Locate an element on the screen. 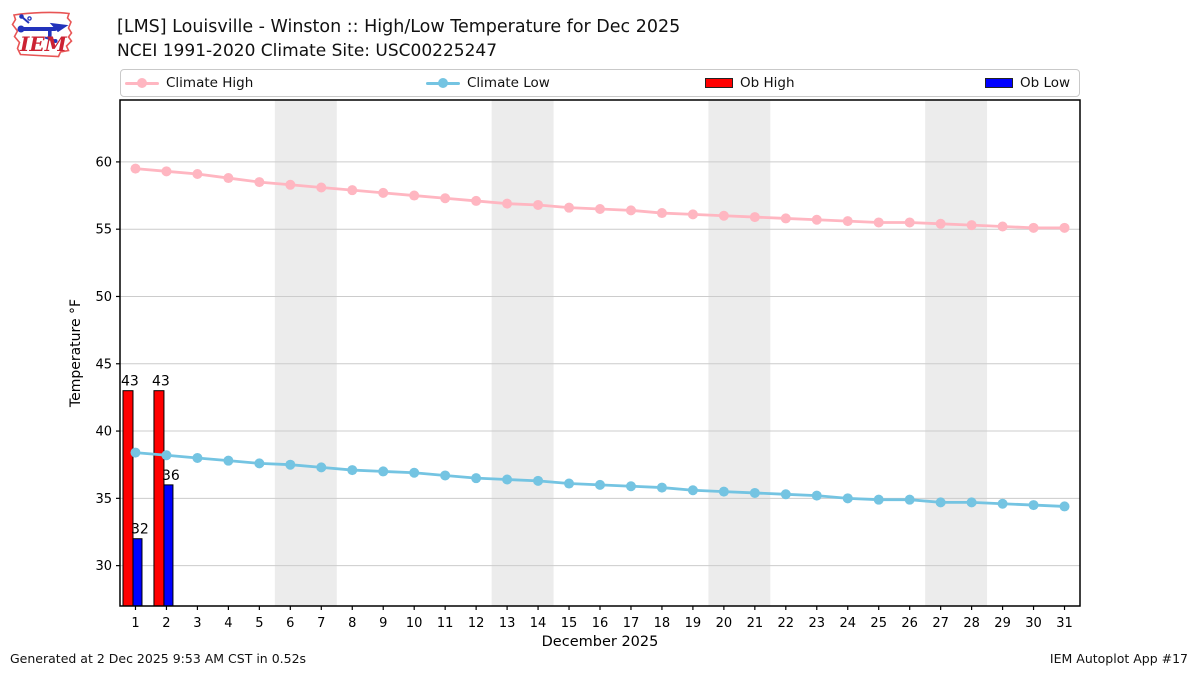 The height and width of the screenshot is (675, 1200). legend-label: Climate Low is located at coordinates (508, 83).